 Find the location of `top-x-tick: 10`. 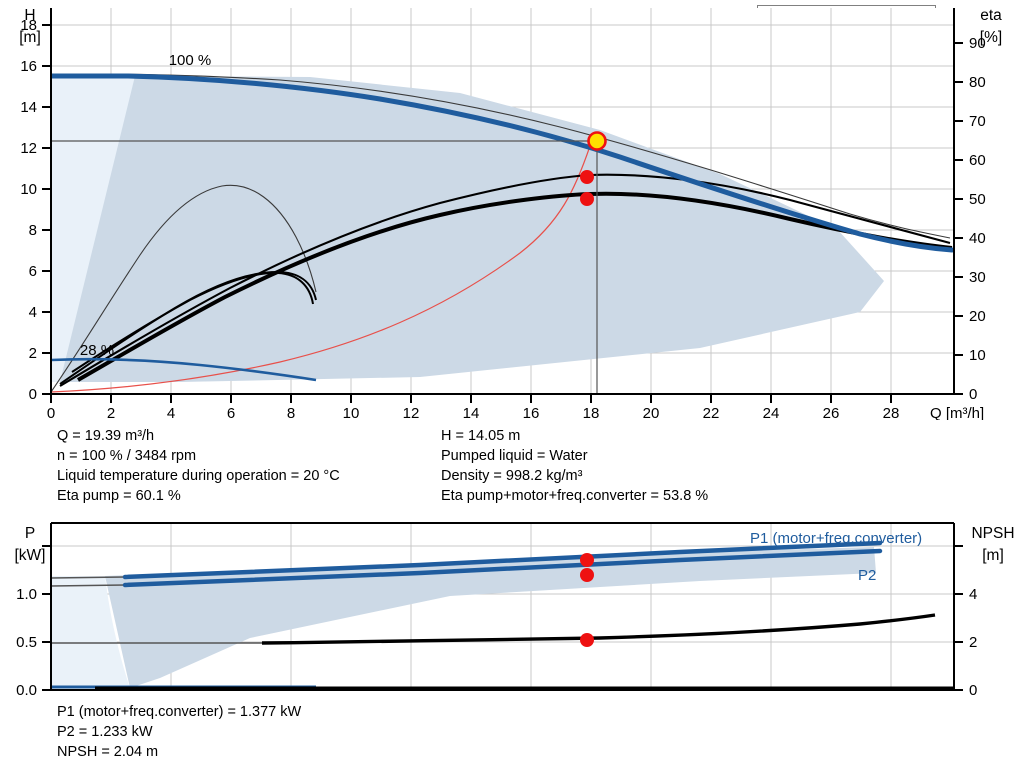

top-x-tick: 10 is located at coordinates (351, 412).